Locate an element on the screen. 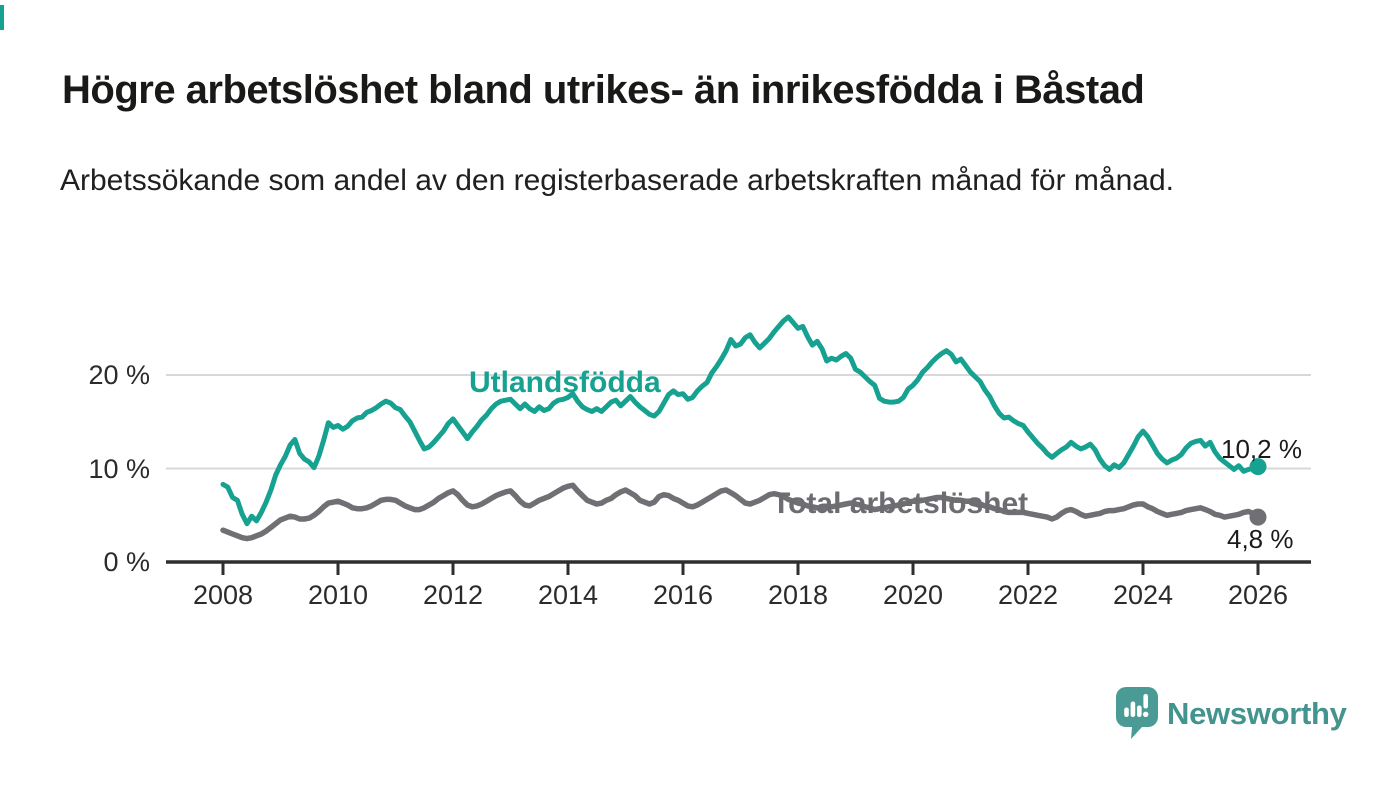 The image size is (1400, 794). x-tick-label: 2018 is located at coordinates (798, 595).